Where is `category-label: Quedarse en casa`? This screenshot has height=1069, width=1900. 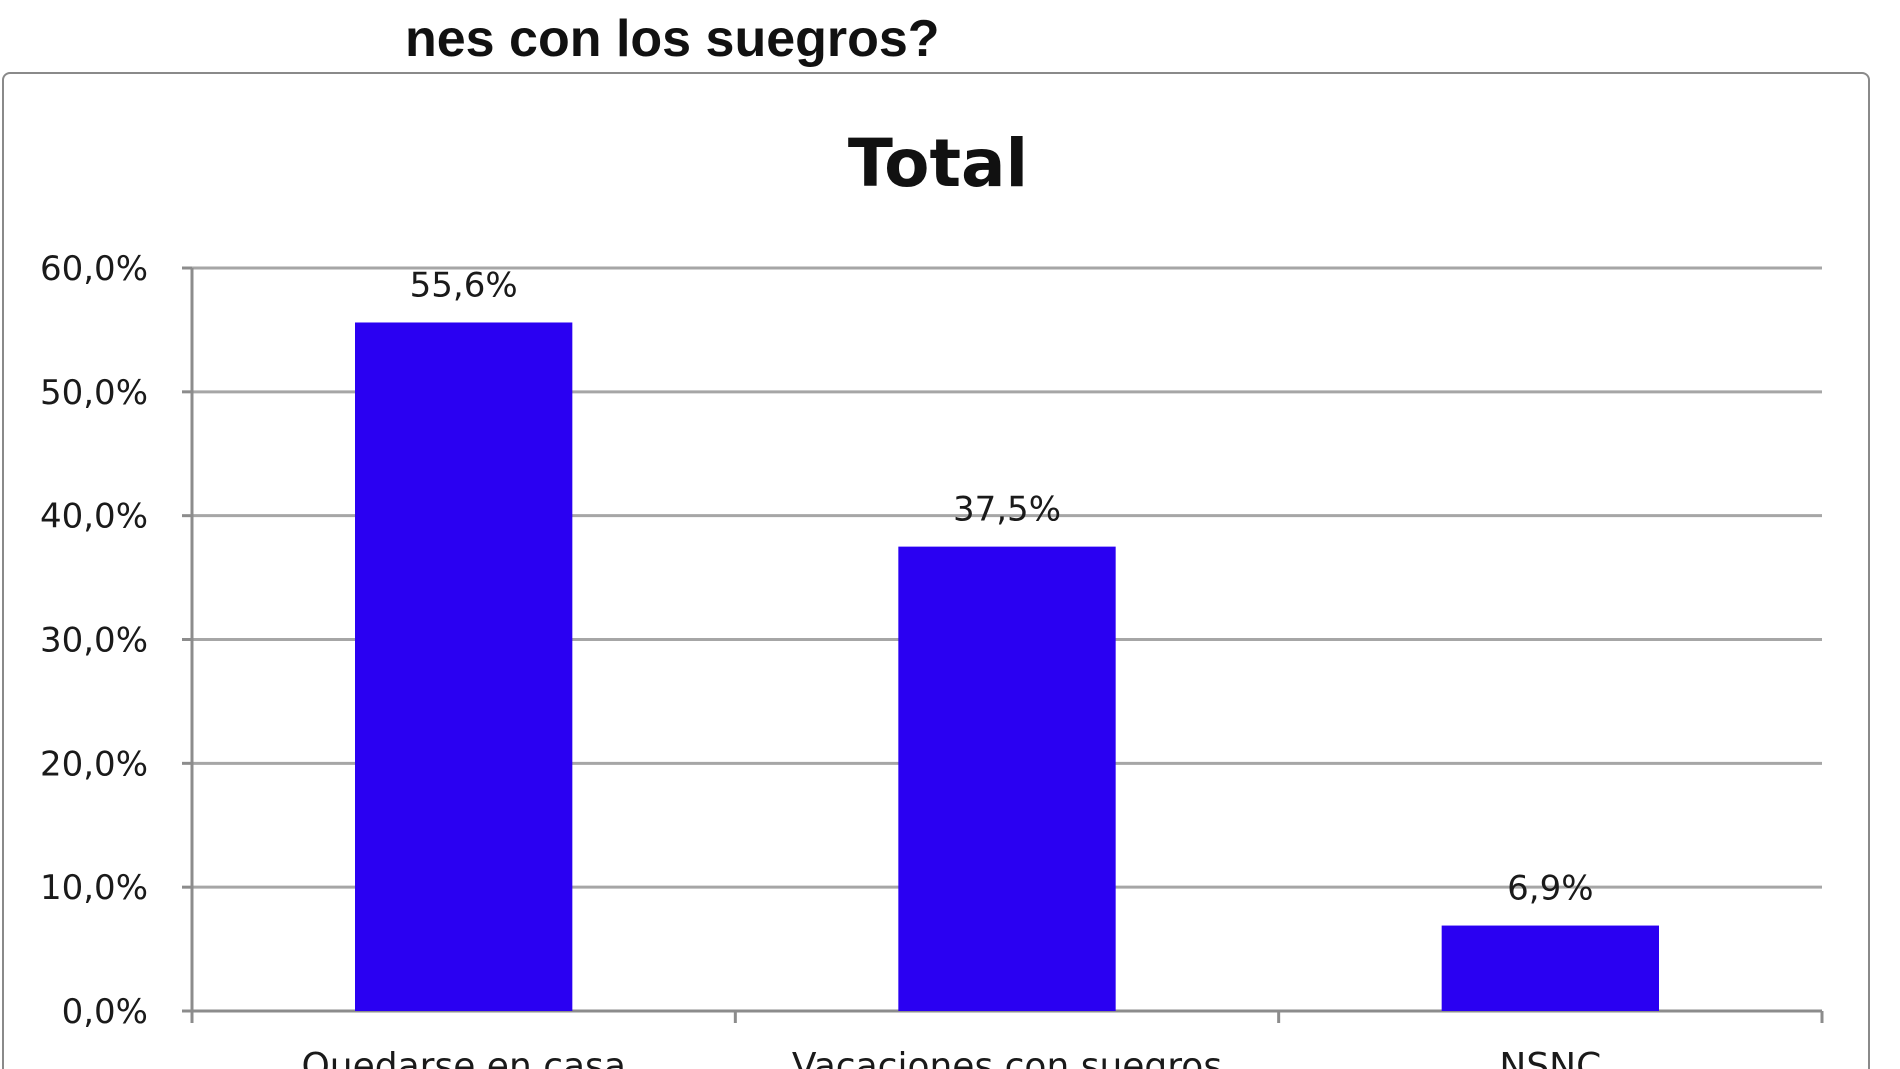
category-label: Quedarse en casa is located at coordinates (463, 1057).